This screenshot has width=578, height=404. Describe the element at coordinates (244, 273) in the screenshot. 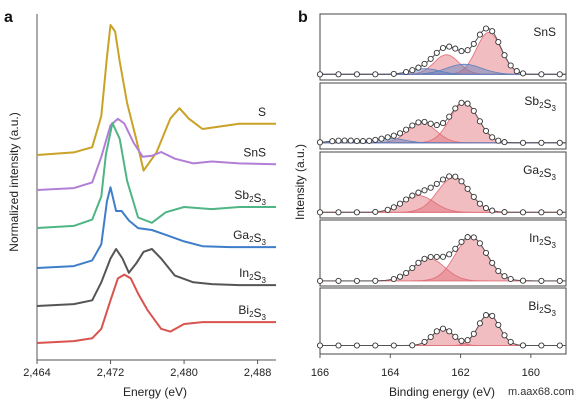

I see `panel-a-series-label-part: In` at that location.